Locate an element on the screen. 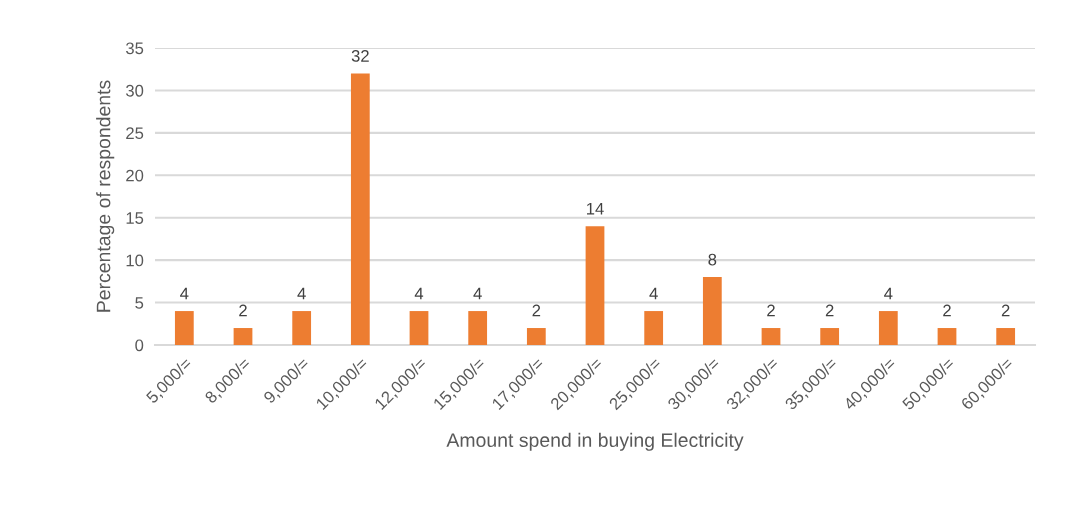  x-axis-title: Amount spend in buying Electricity is located at coordinates (595, 441).